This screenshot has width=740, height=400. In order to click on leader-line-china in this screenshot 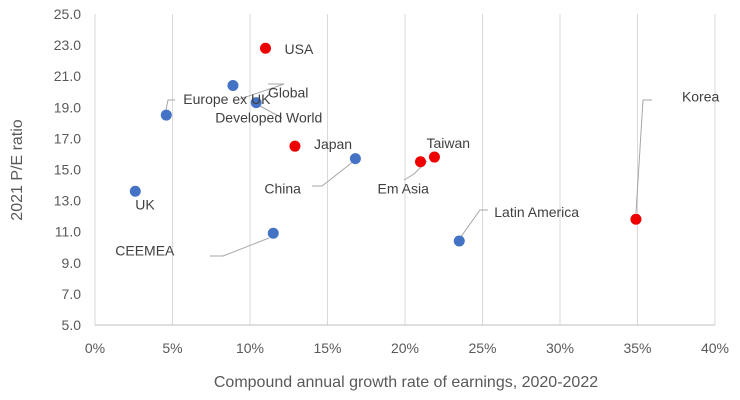, I will do `click(333, 173)`.